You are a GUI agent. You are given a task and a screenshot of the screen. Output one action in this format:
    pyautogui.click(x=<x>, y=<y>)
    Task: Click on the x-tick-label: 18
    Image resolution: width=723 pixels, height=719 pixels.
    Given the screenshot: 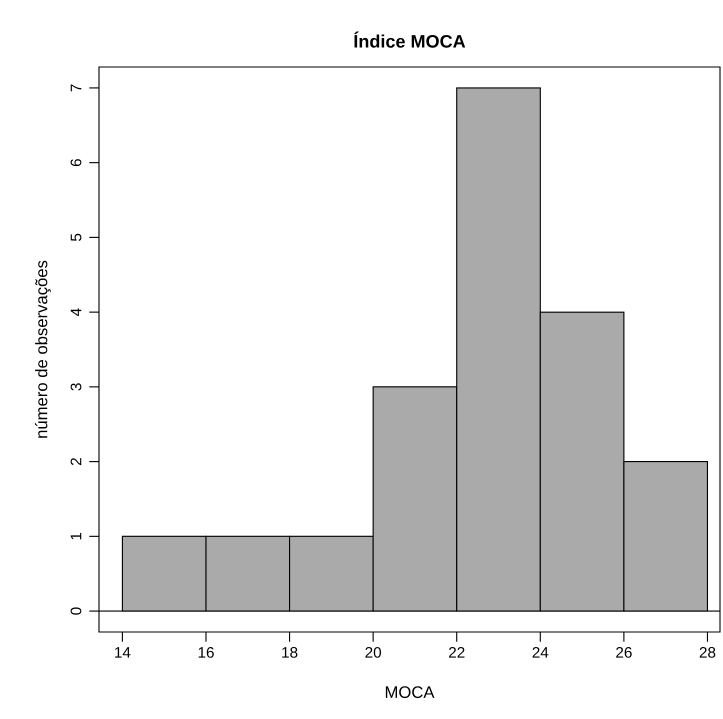 What is the action you would take?
    pyautogui.click(x=290, y=652)
    